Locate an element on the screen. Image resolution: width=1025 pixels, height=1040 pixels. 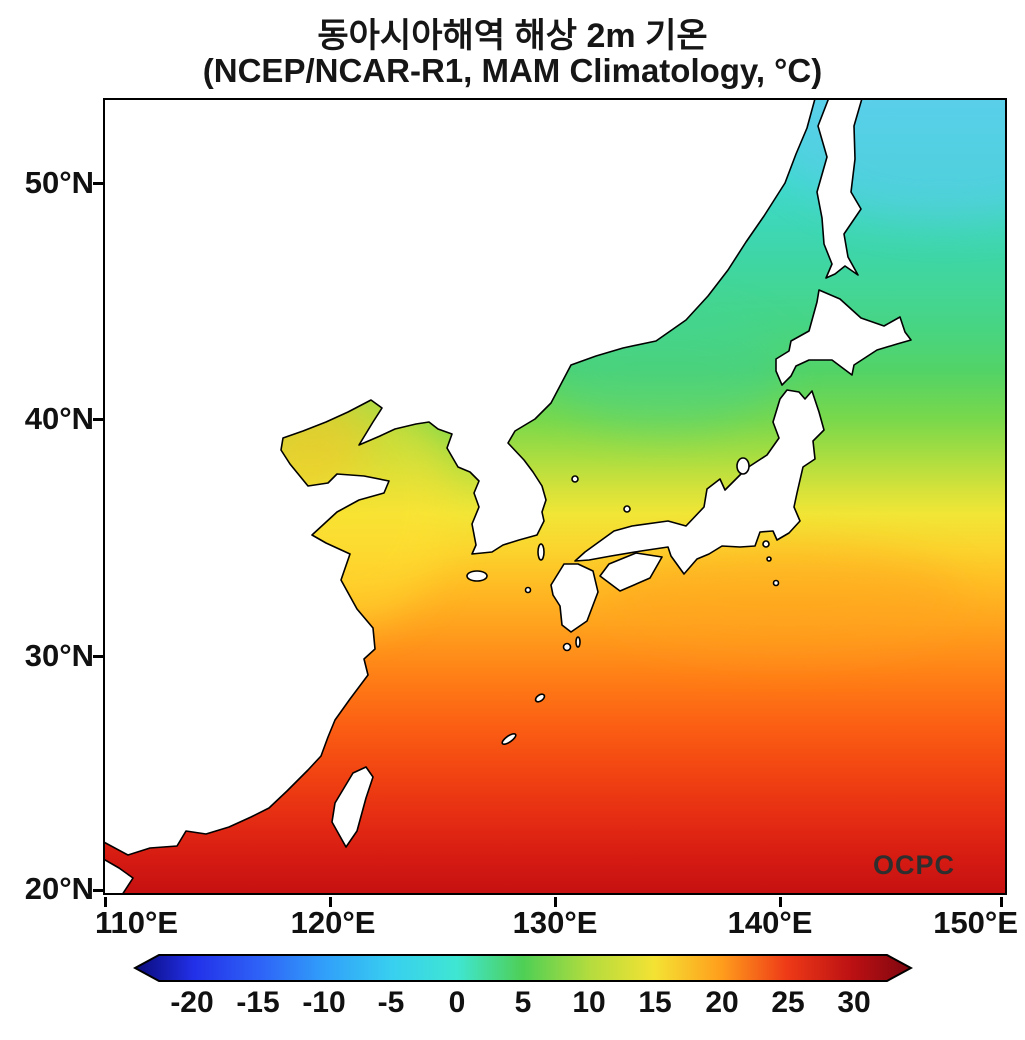
ocpc-watermark: OCPC is located at coordinates (913, 865).